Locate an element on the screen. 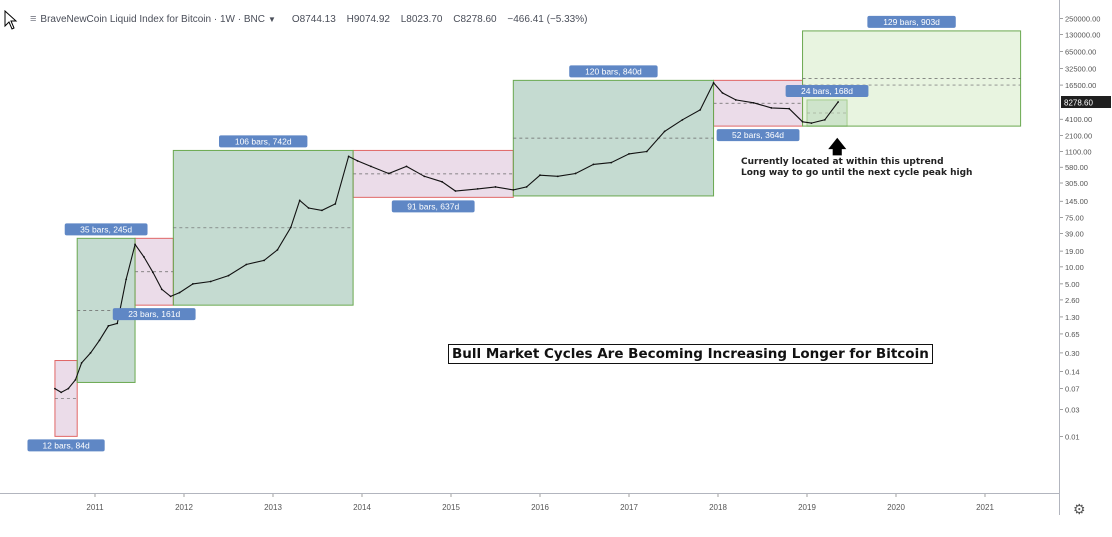  price-tick-label-22: 0.07 is located at coordinates (1072, 389).